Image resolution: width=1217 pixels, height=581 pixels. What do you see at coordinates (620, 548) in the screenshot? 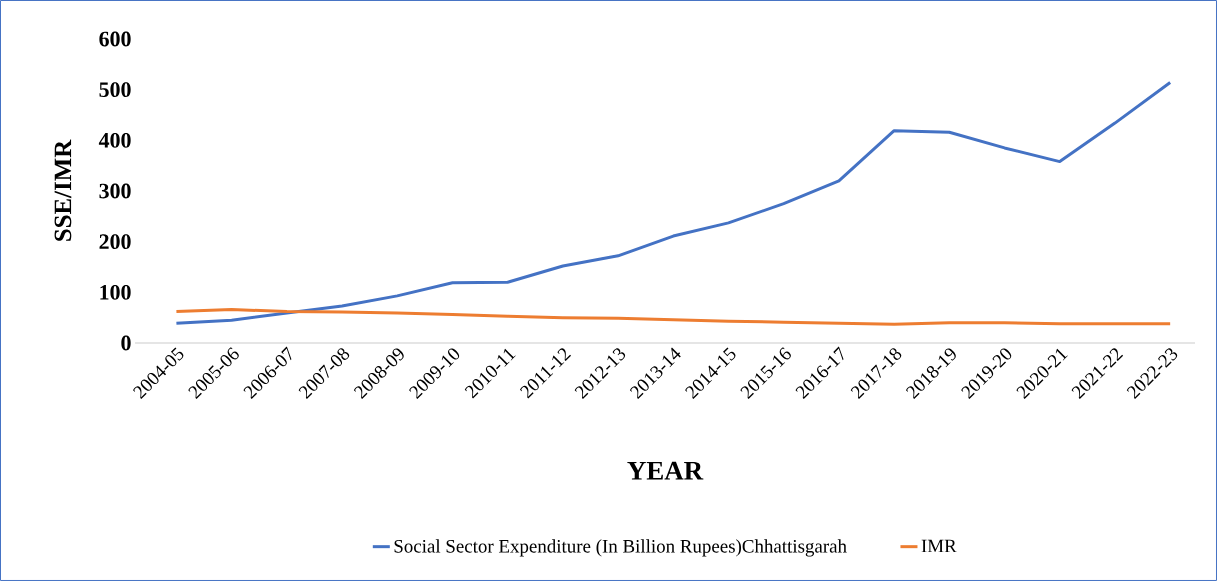
I see `legend-label: Social Sector Expenditure (In Billion Rupees)Chhattisgarah` at bounding box center [620, 548].